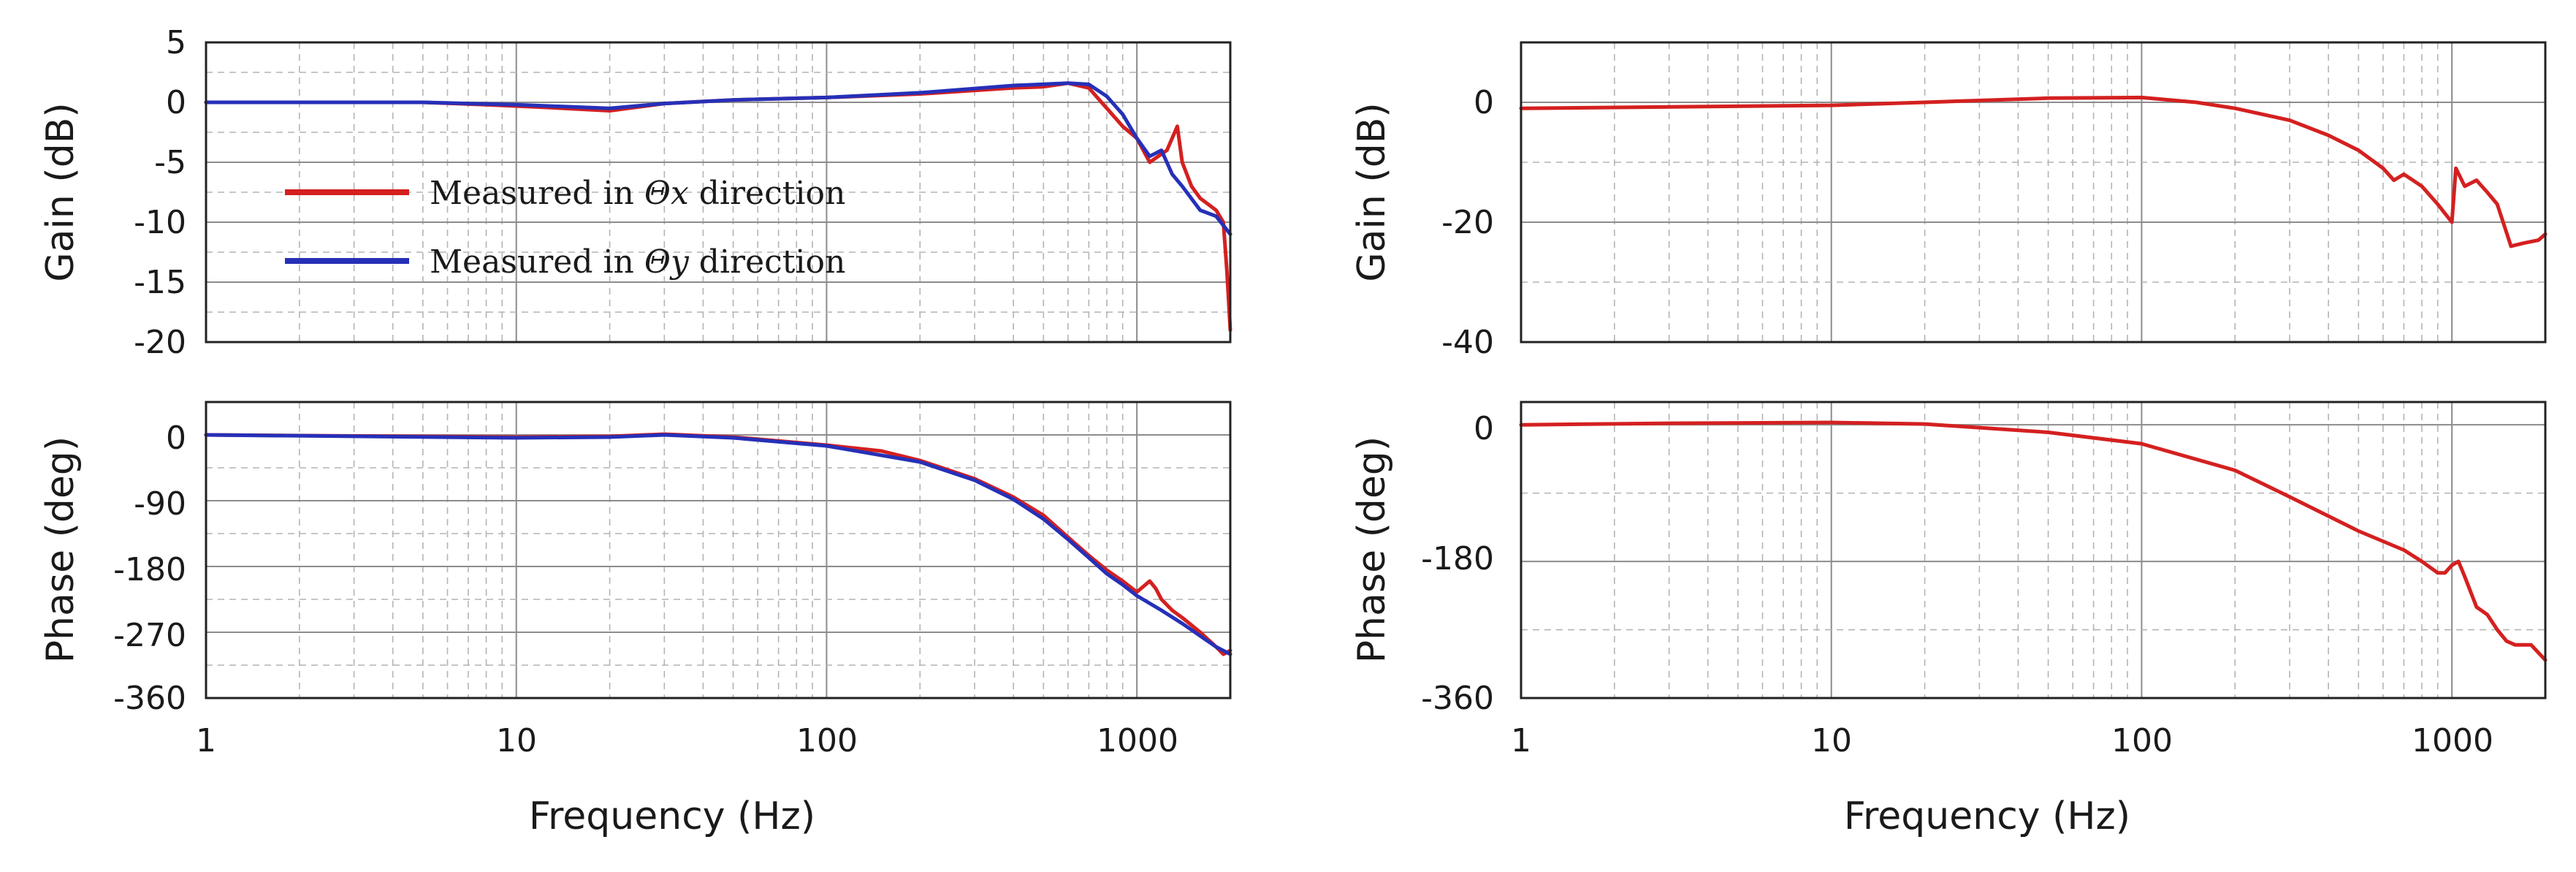 The width and height of the screenshot is (2576, 872). I want to click on left-gain-ytick-label: -20, so click(160, 342).